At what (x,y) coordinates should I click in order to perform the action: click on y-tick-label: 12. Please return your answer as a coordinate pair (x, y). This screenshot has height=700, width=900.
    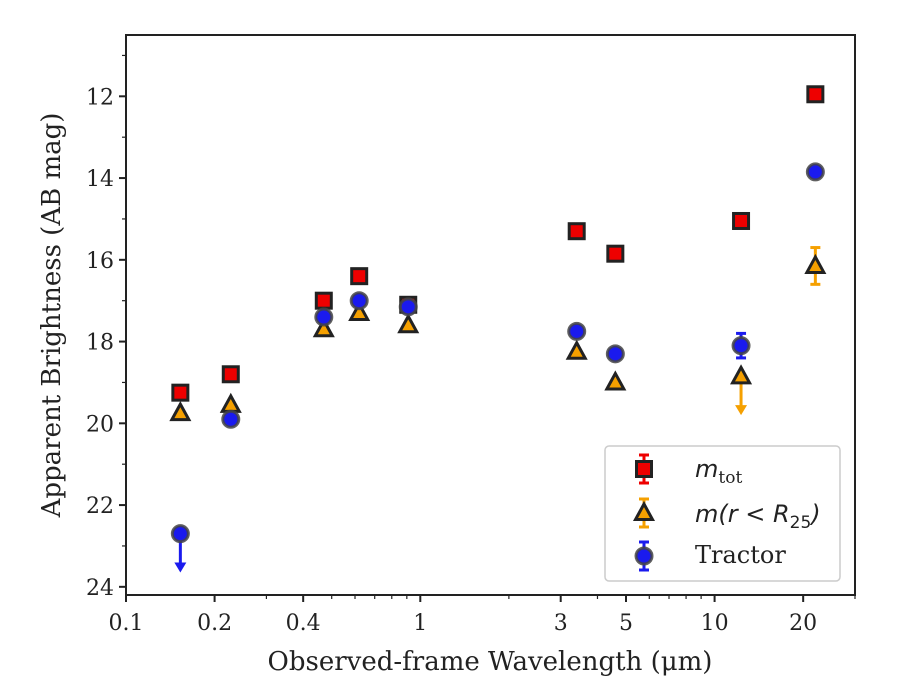
    Looking at the image, I should click on (100, 97).